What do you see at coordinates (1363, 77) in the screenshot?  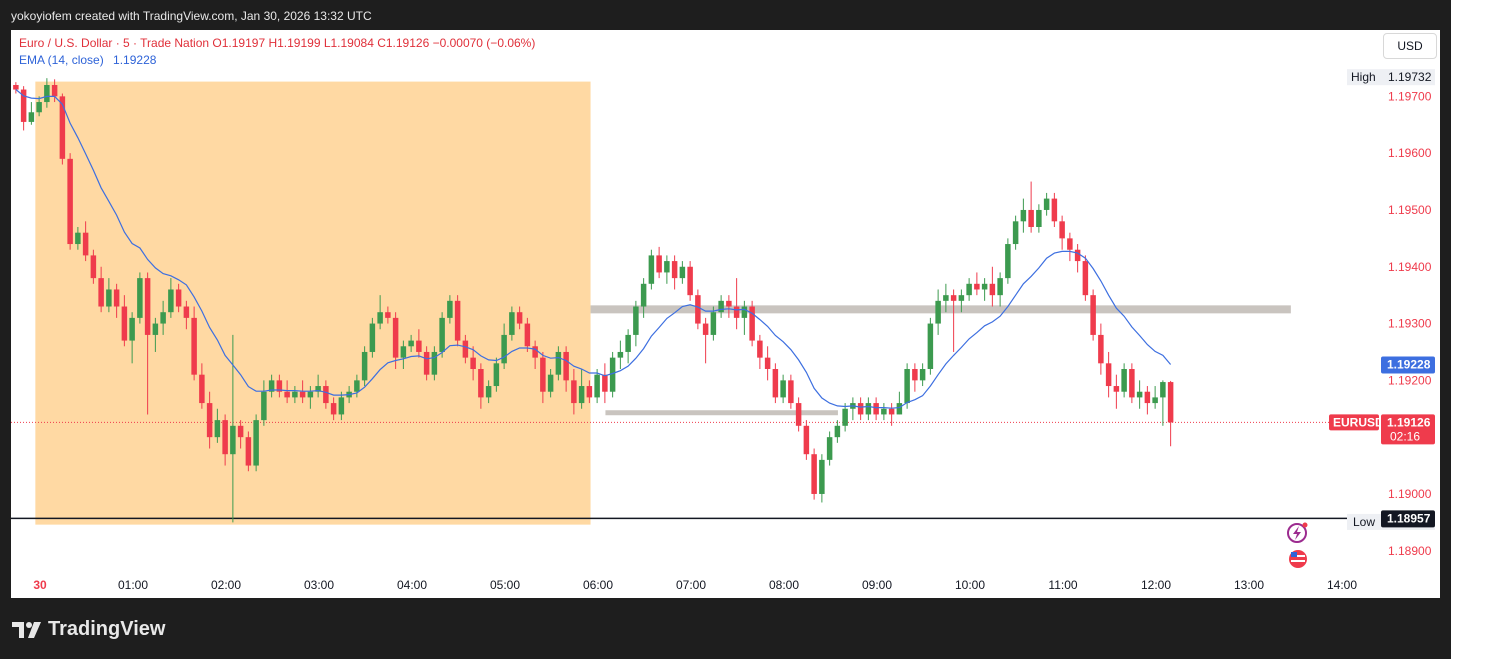 I see `high-label: High` at bounding box center [1363, 77].